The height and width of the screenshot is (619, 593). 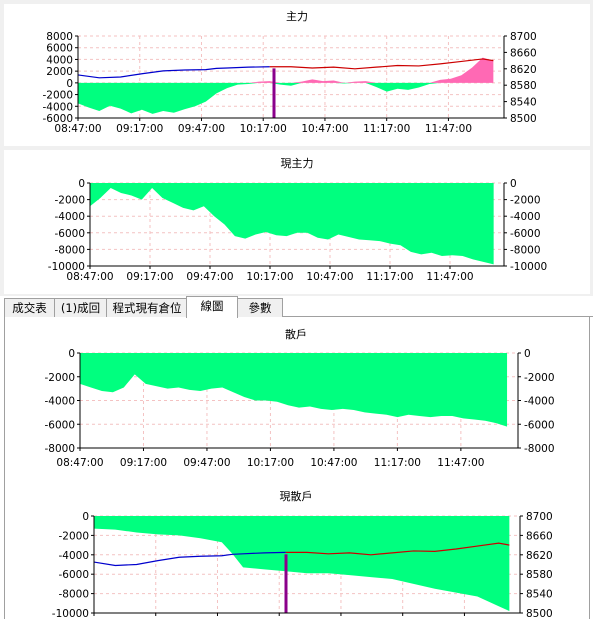 What do you see at coordinates (297, 163) in the screenshot?
I see `chart-title: 現主力` at bounding box center [297, 163].